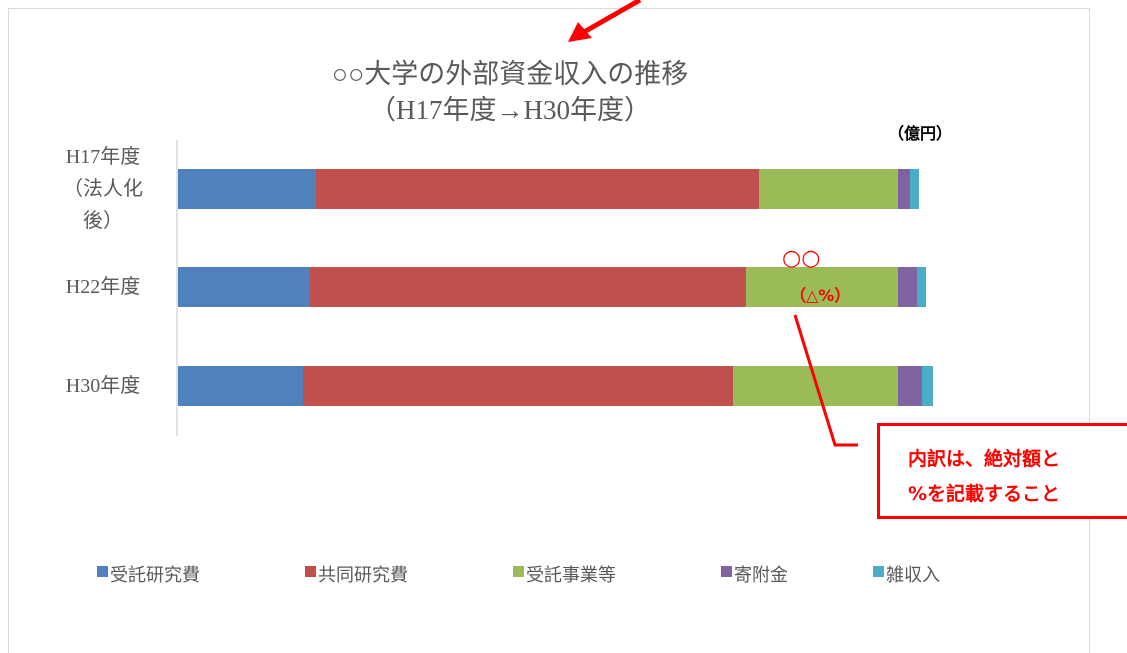  Describe the element at coordinates (612, 17) in the screenshot. I see `arrow-shaft` at that location.